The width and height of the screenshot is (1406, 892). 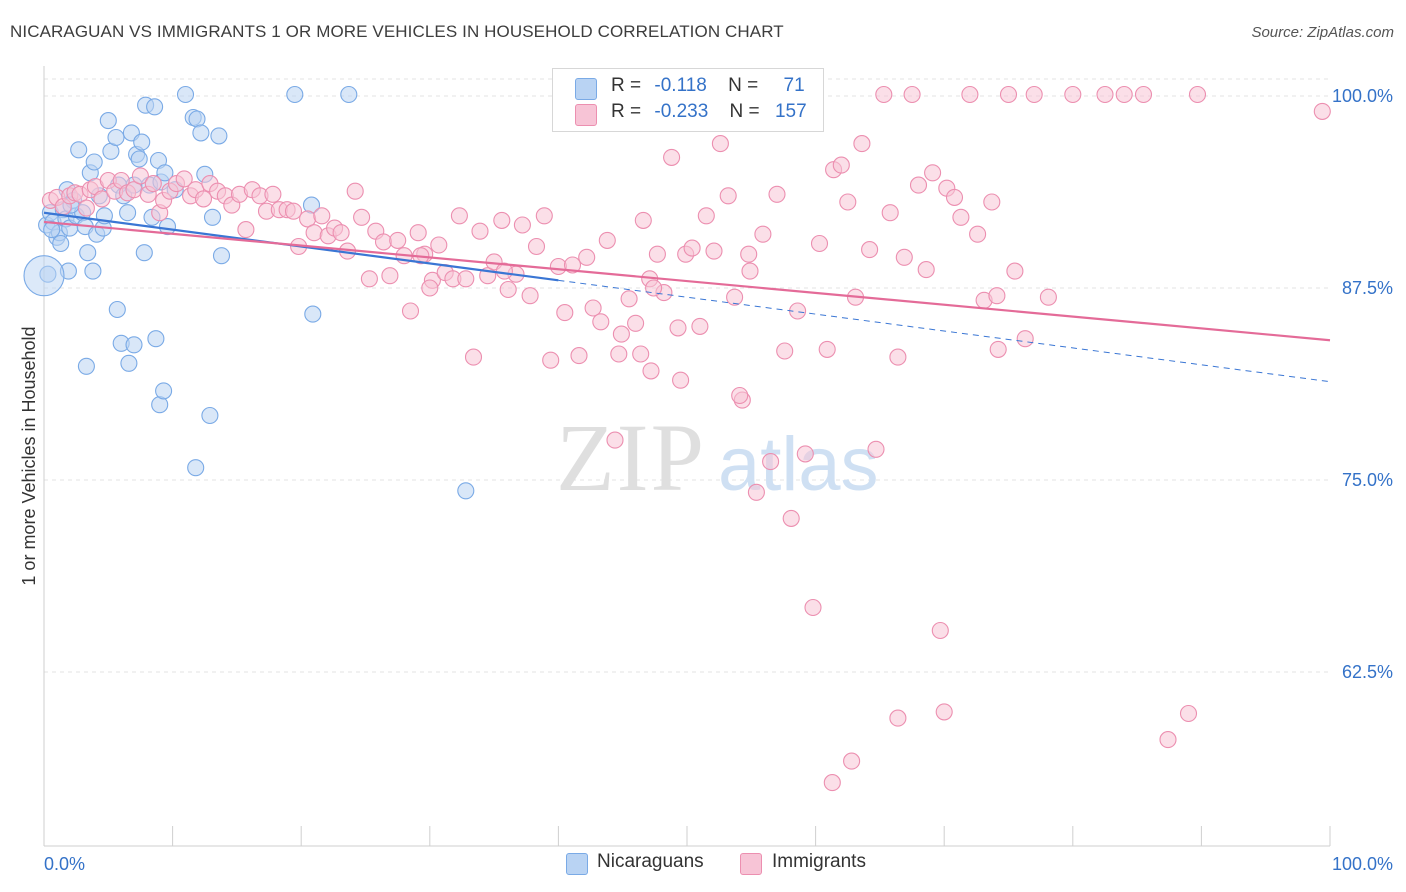 I want to click on bottom-legend-label-immigrants: Immigrants, so click(x=819, y=861).